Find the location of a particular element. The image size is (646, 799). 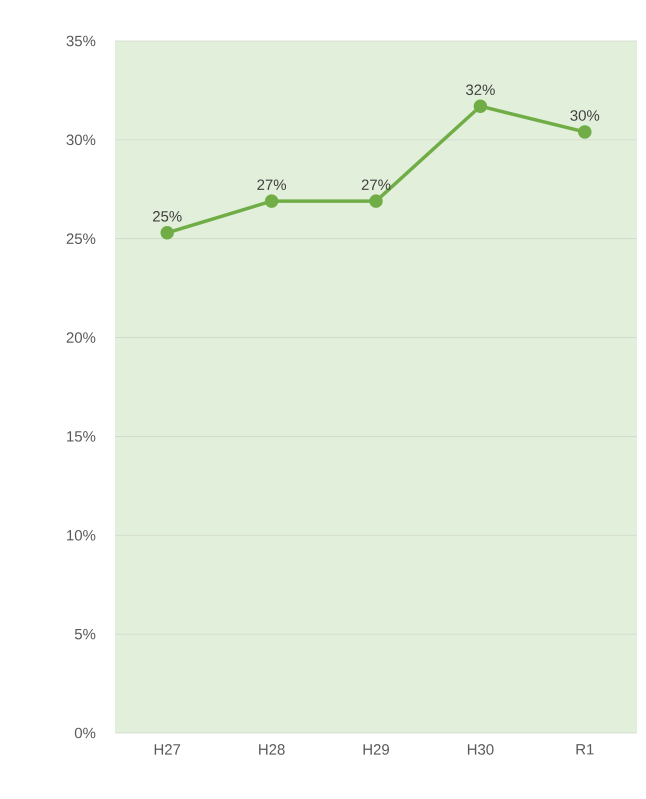

x-tick-label: H30 is located at coordinates (481, 749).